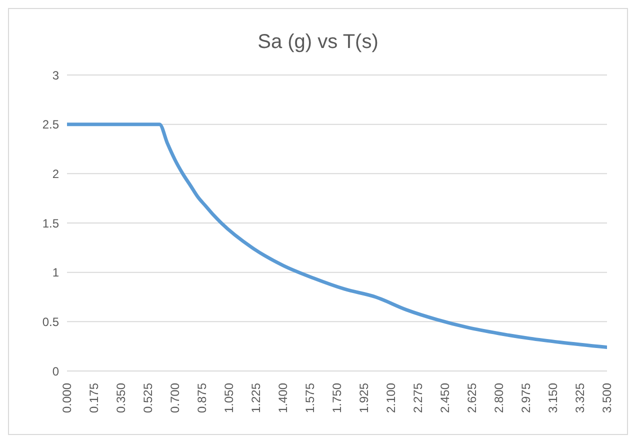 Image resolution: width=636 pixels, height=443 pixels. Describe the element at coordinates (51, 321) in the screenshot. I see `y-tick-label: 0.5` at that location.